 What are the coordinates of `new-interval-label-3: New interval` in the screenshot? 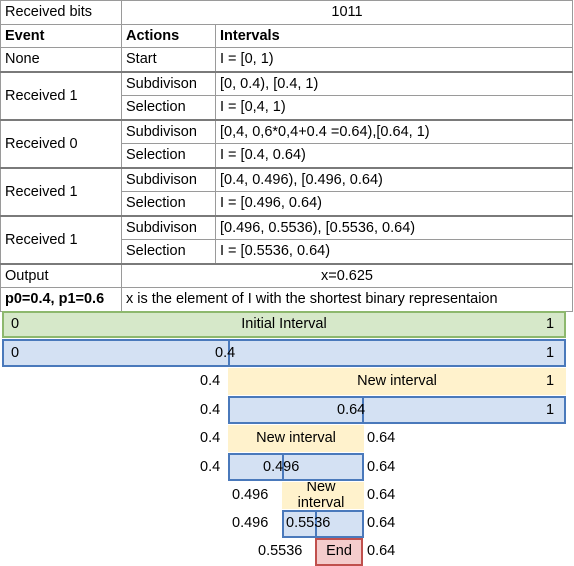 It's located at (321, 495).